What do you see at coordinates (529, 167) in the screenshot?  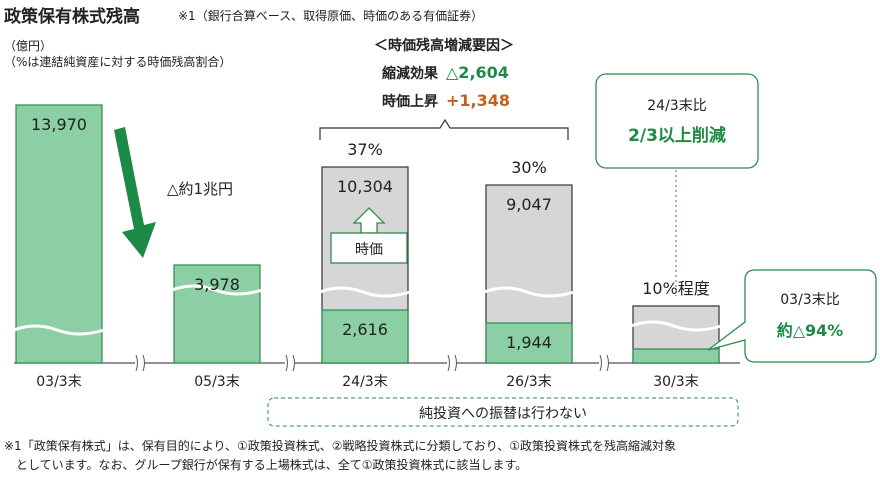 I see `percent-label: 30%` at bounding box center [529, 167].